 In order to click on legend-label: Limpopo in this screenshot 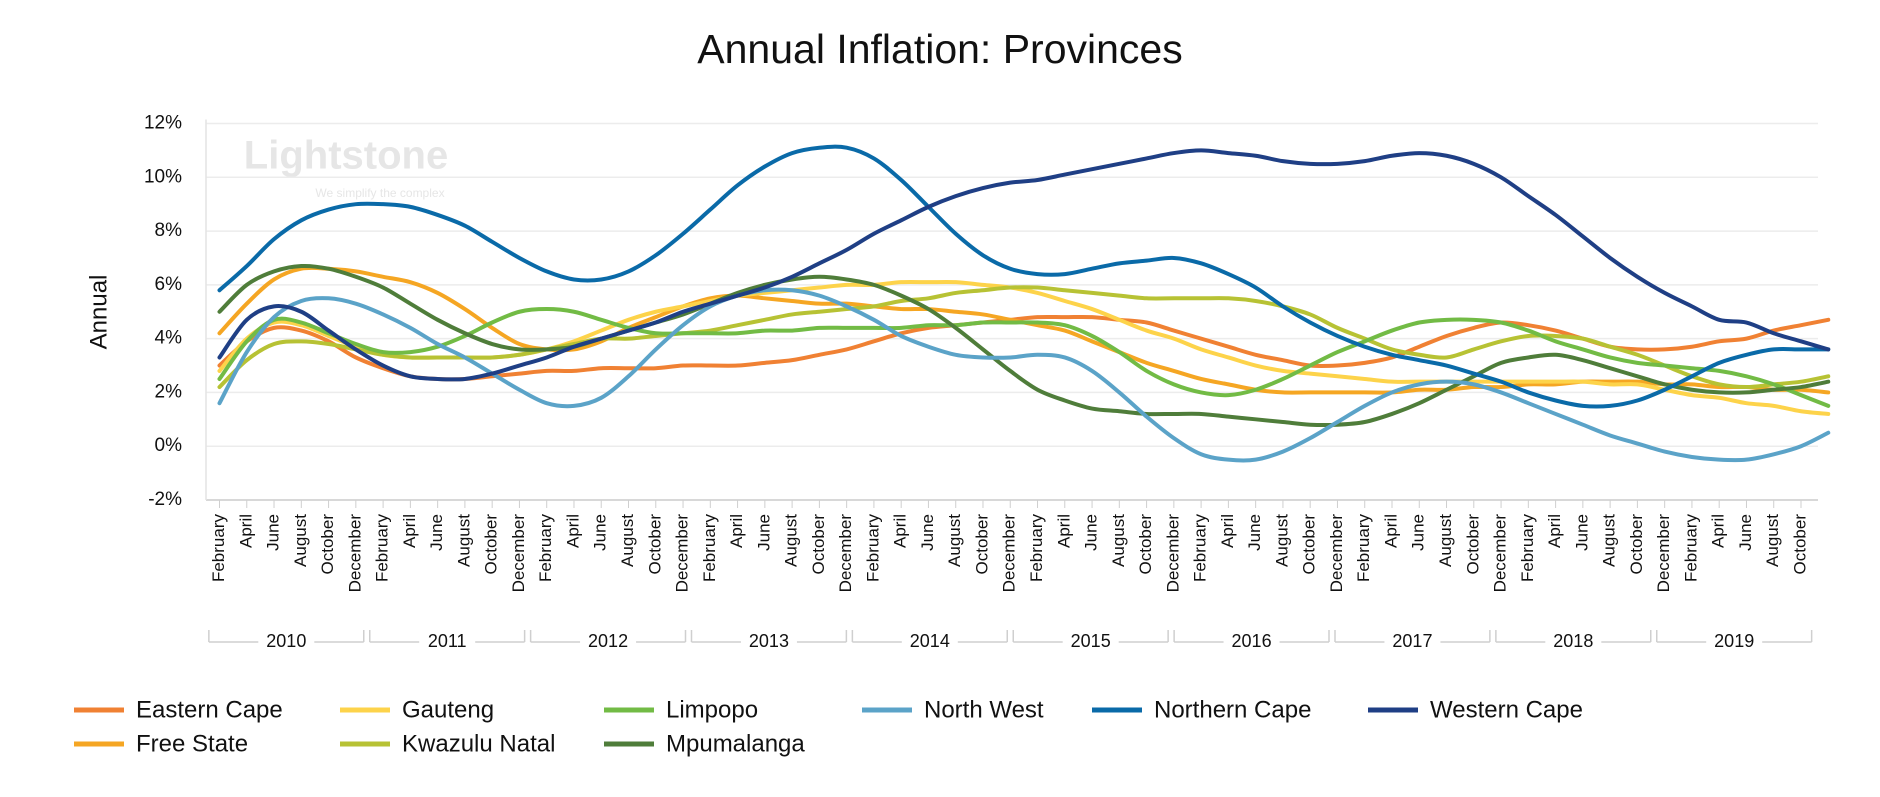, I will do `click(712, 709)`.